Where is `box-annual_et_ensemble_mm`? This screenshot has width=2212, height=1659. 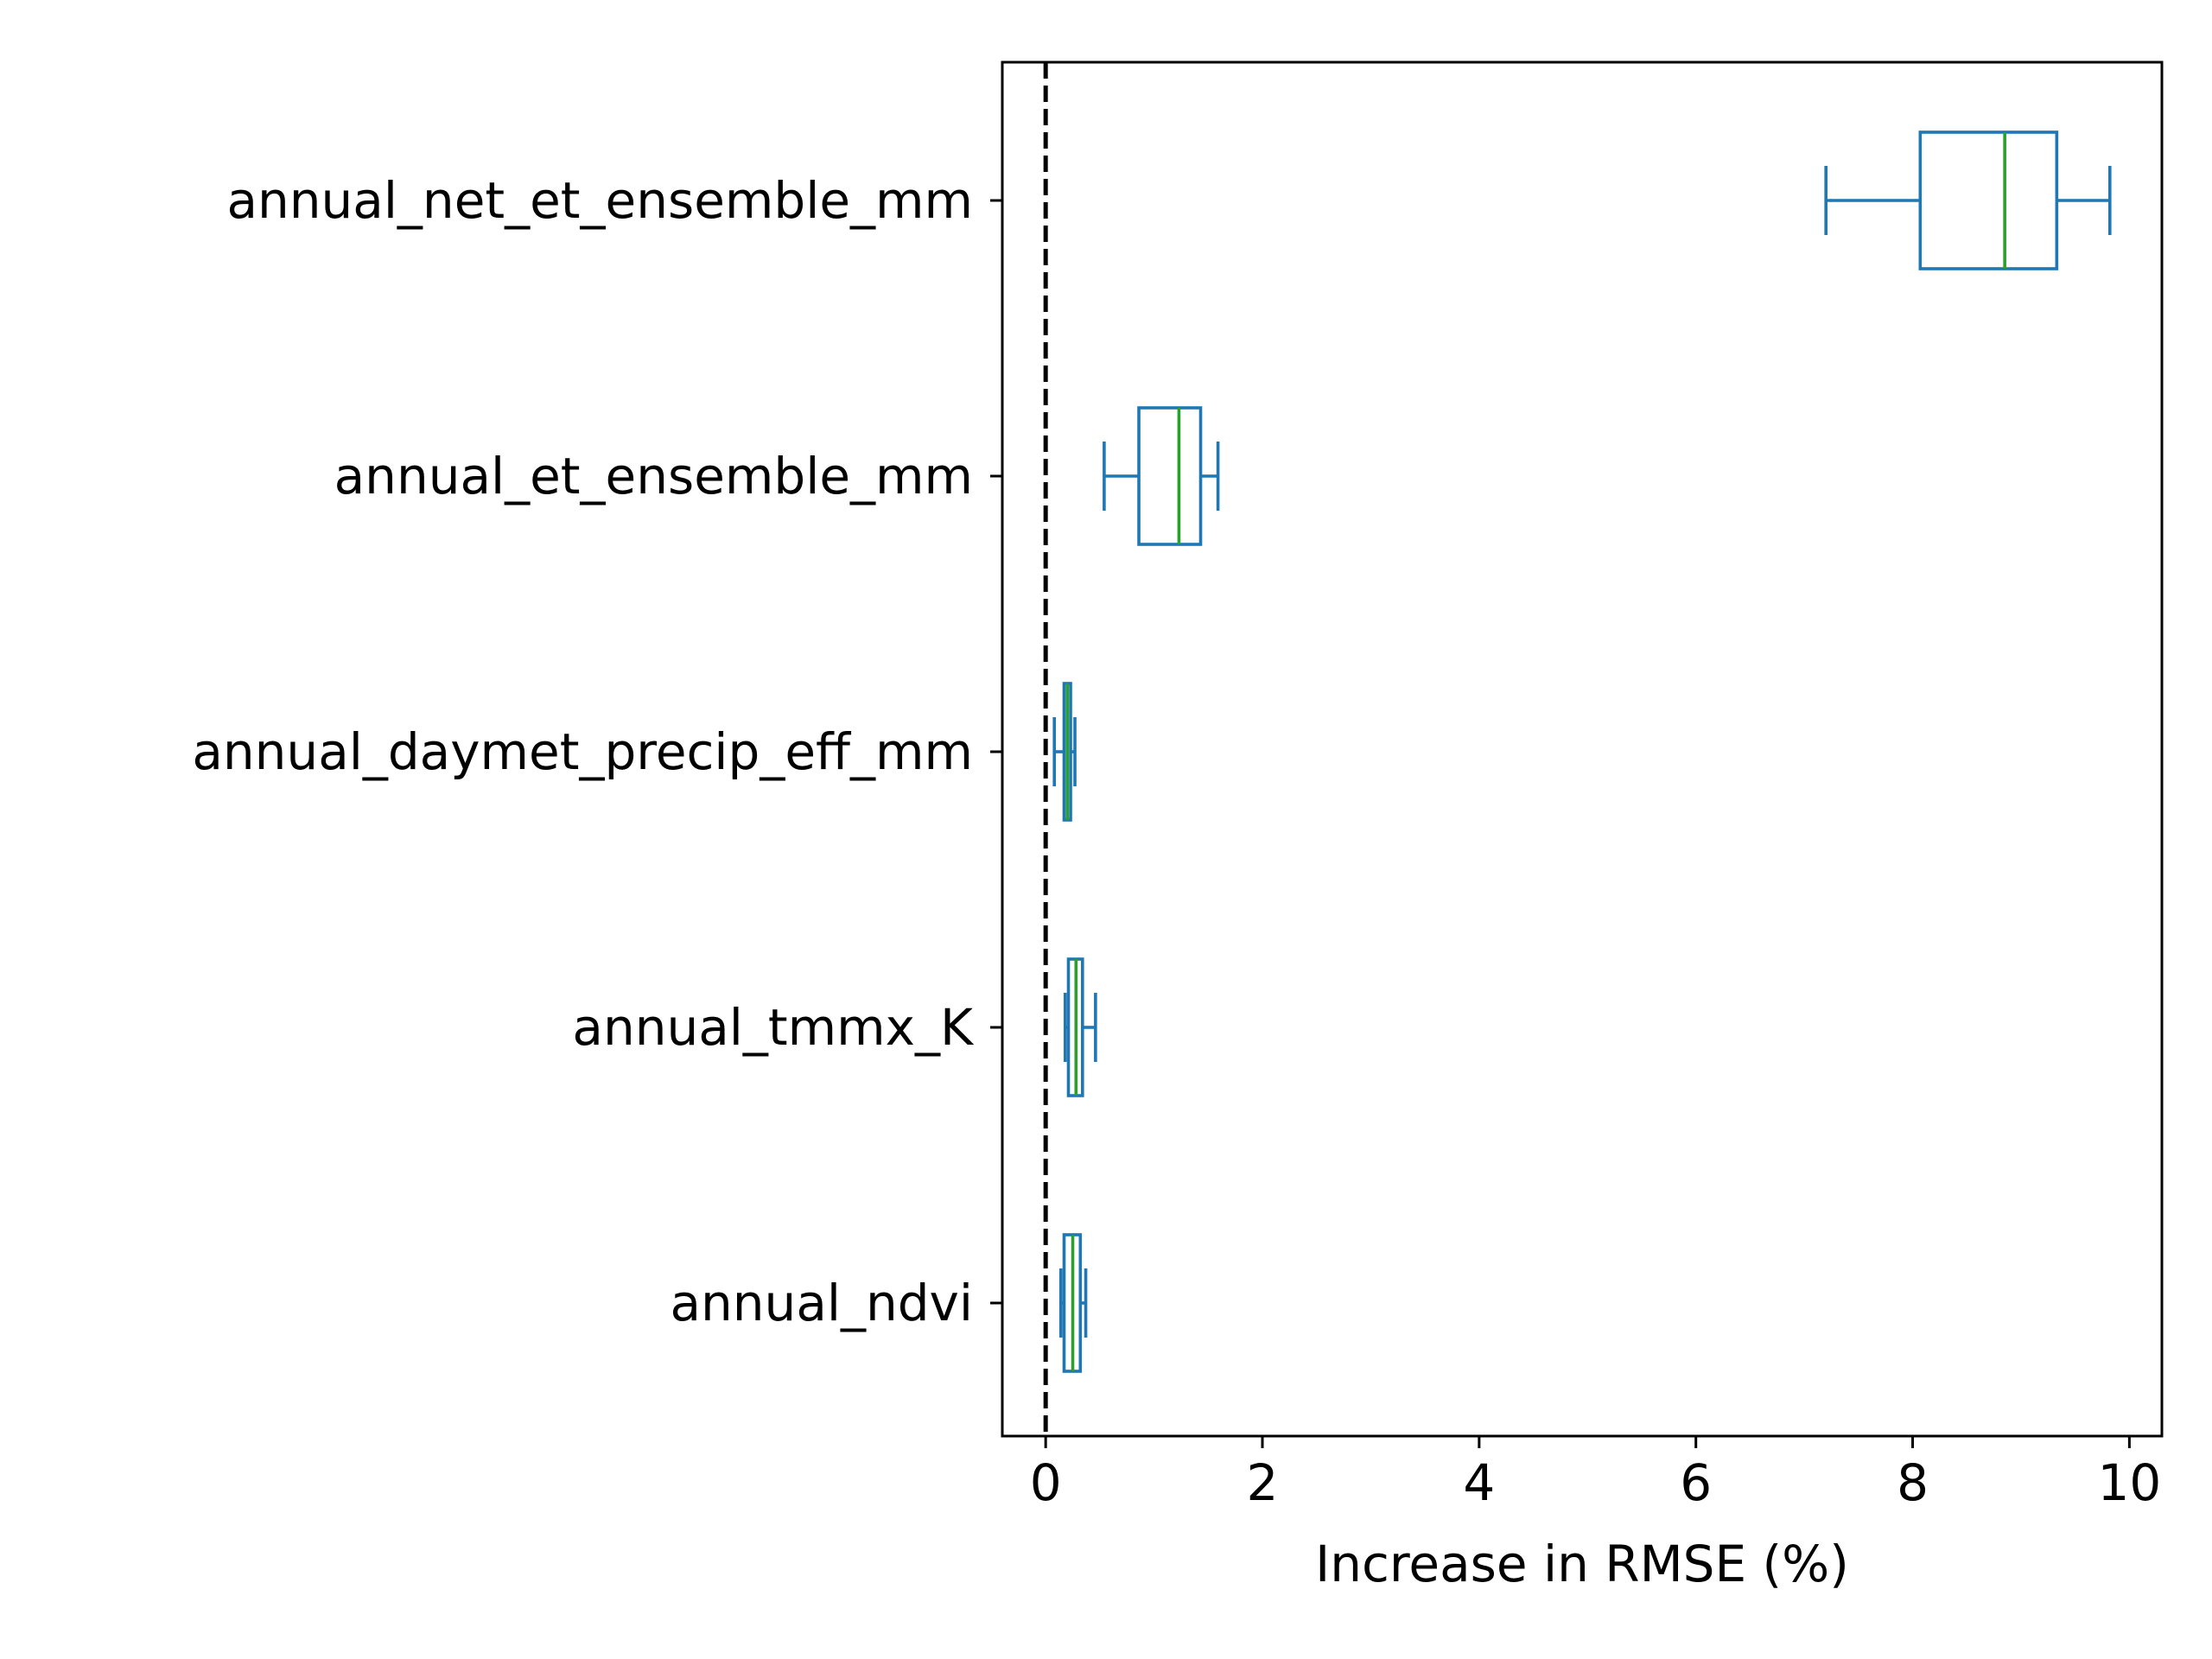
box-annual_et_ensemble_mm is located at coordinates (1161, 476).